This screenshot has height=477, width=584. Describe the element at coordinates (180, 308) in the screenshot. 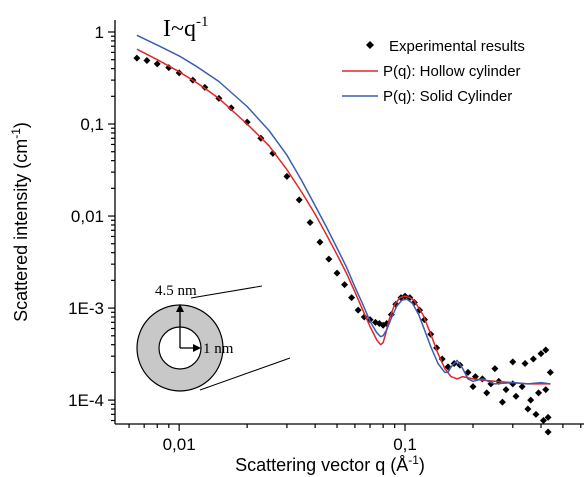

I see `outer-radius-arrowhead` at that location.